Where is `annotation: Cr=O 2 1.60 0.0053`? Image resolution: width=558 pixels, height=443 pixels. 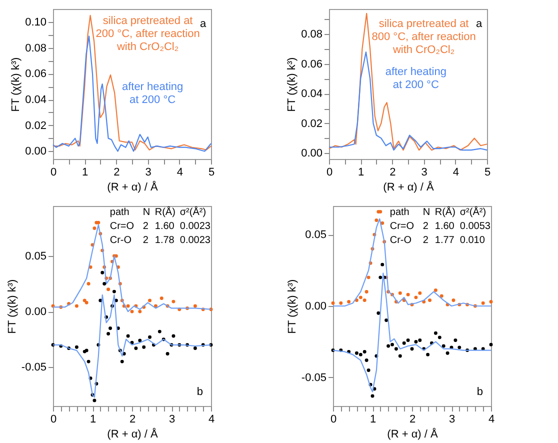
annotation: Cr=O 2 1.60 0.0053 is located at coordinates (440, 226).